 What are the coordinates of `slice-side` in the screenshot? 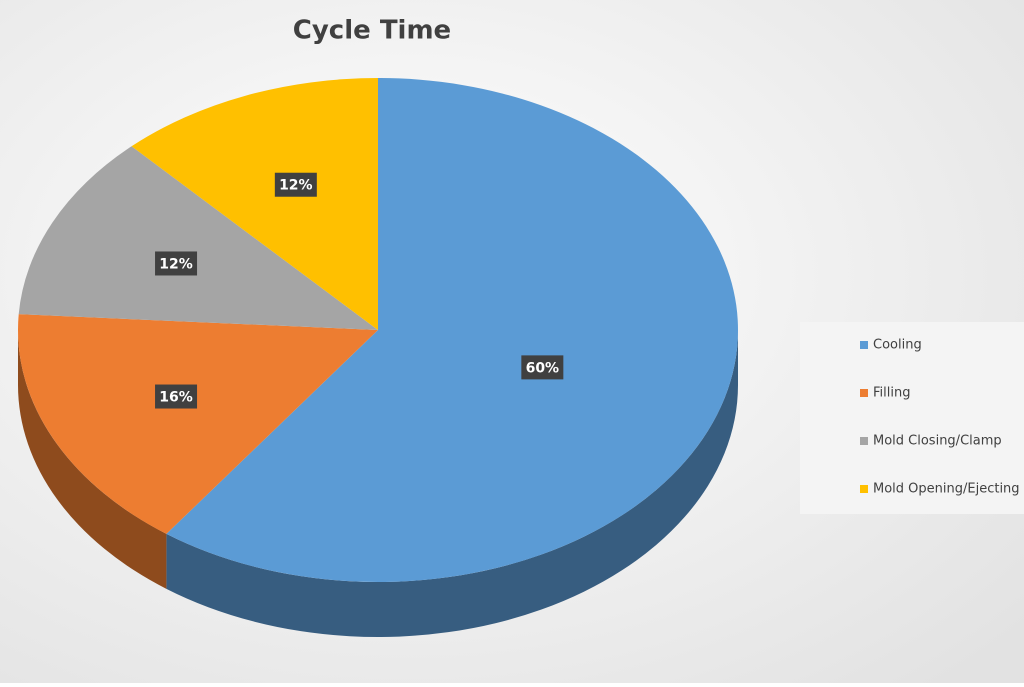 It's located at (92, 459).